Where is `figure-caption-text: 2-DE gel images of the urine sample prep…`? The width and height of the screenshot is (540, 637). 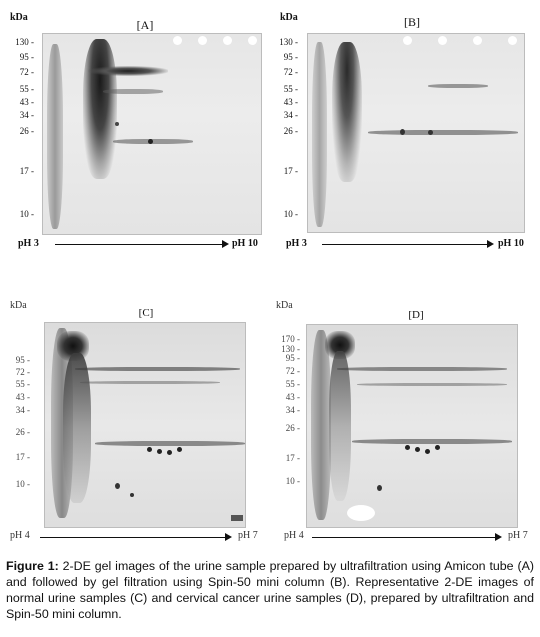 figure-caption-text: 2-DE gel images of the urine sample prep… is located at coordinates (270, 590).